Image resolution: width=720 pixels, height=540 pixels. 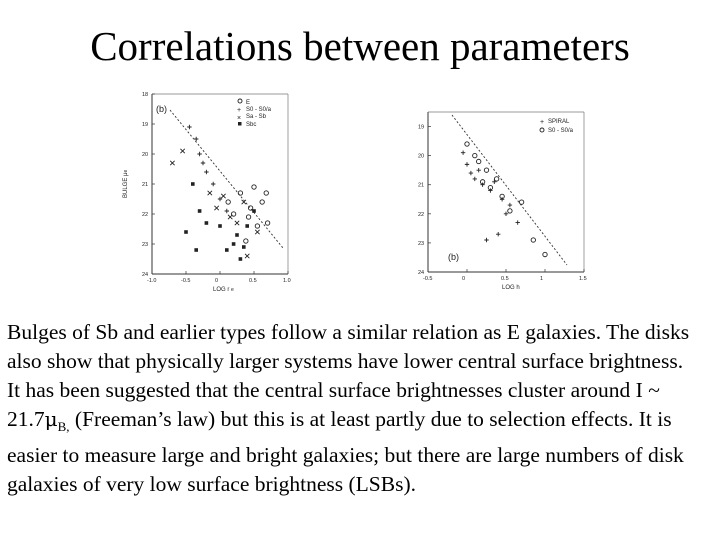 What do you see at coordinates (251, 125) in the screenshot?
I see `legend-sbc: Sbc` at bounding box center [251, 125].